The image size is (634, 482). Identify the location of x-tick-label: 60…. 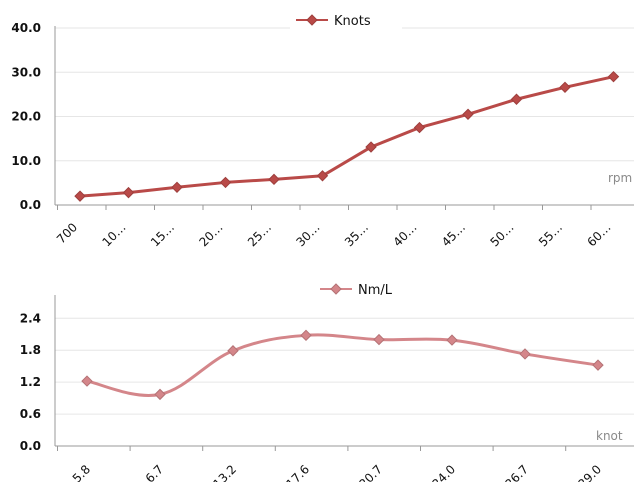
(598, 234).